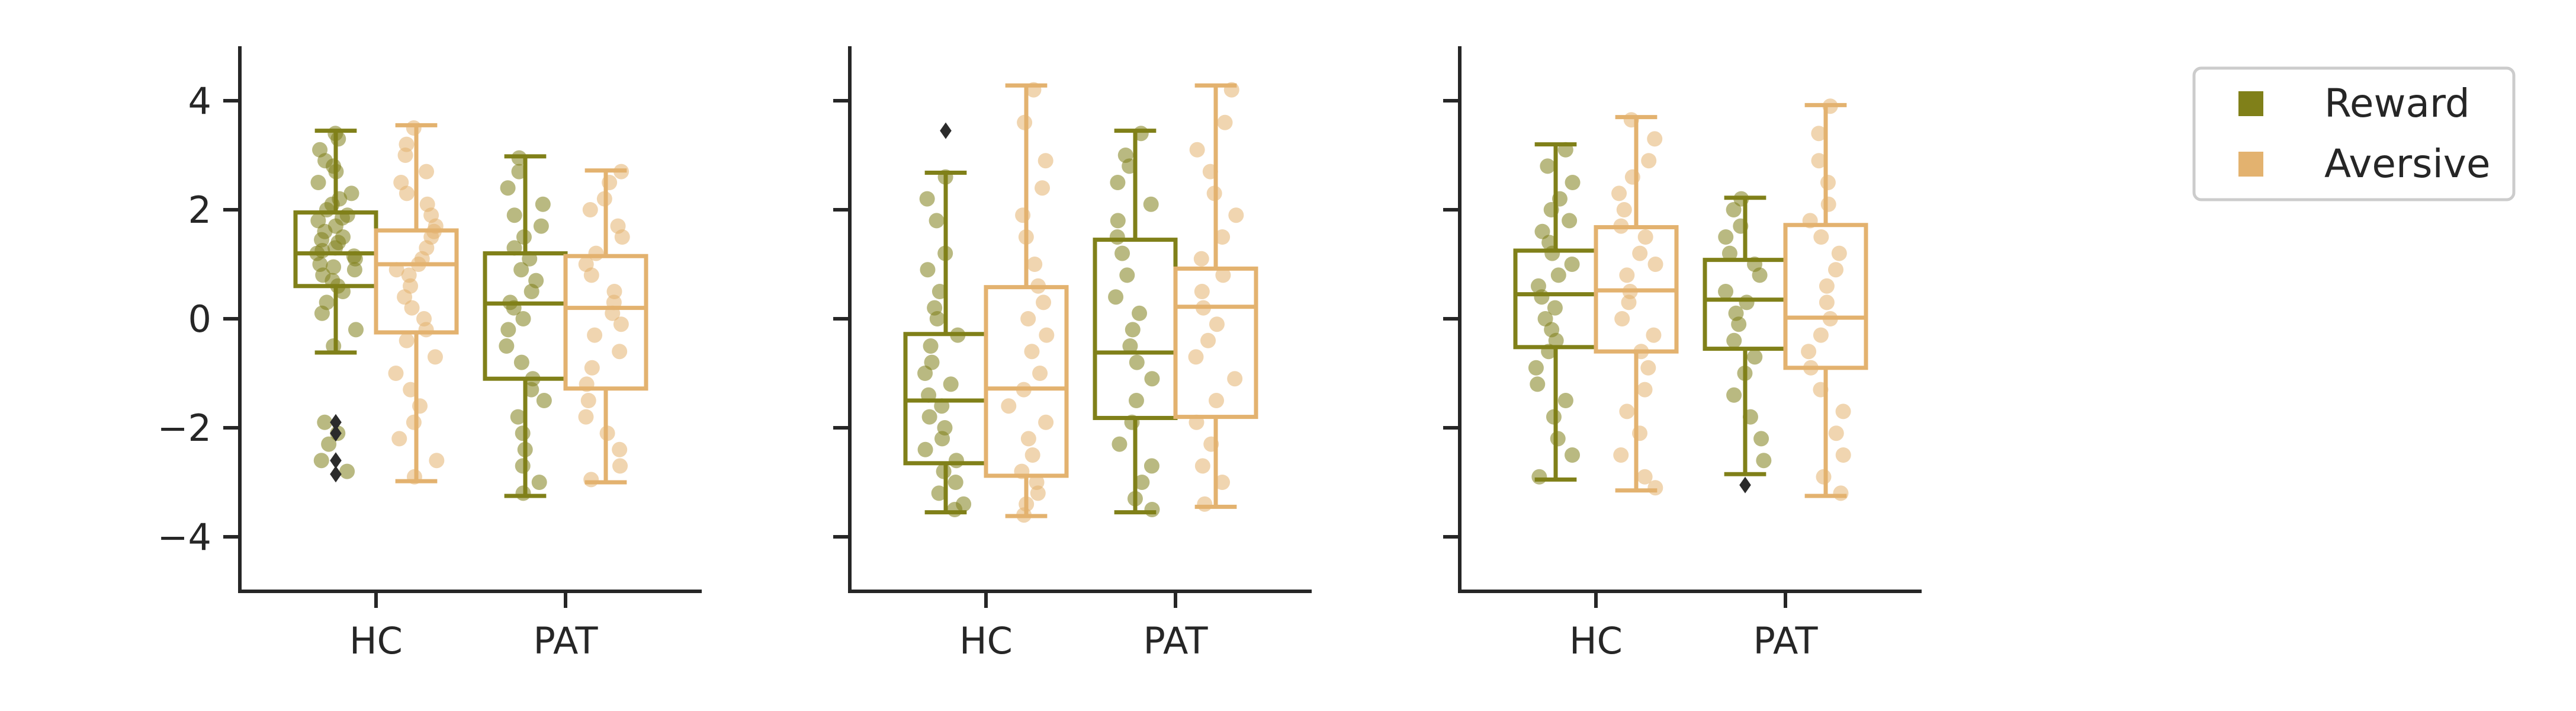  Describe the element at coordinates (2354, 133) in the screenshot. I see `legend: Reward Aversive` at that location.